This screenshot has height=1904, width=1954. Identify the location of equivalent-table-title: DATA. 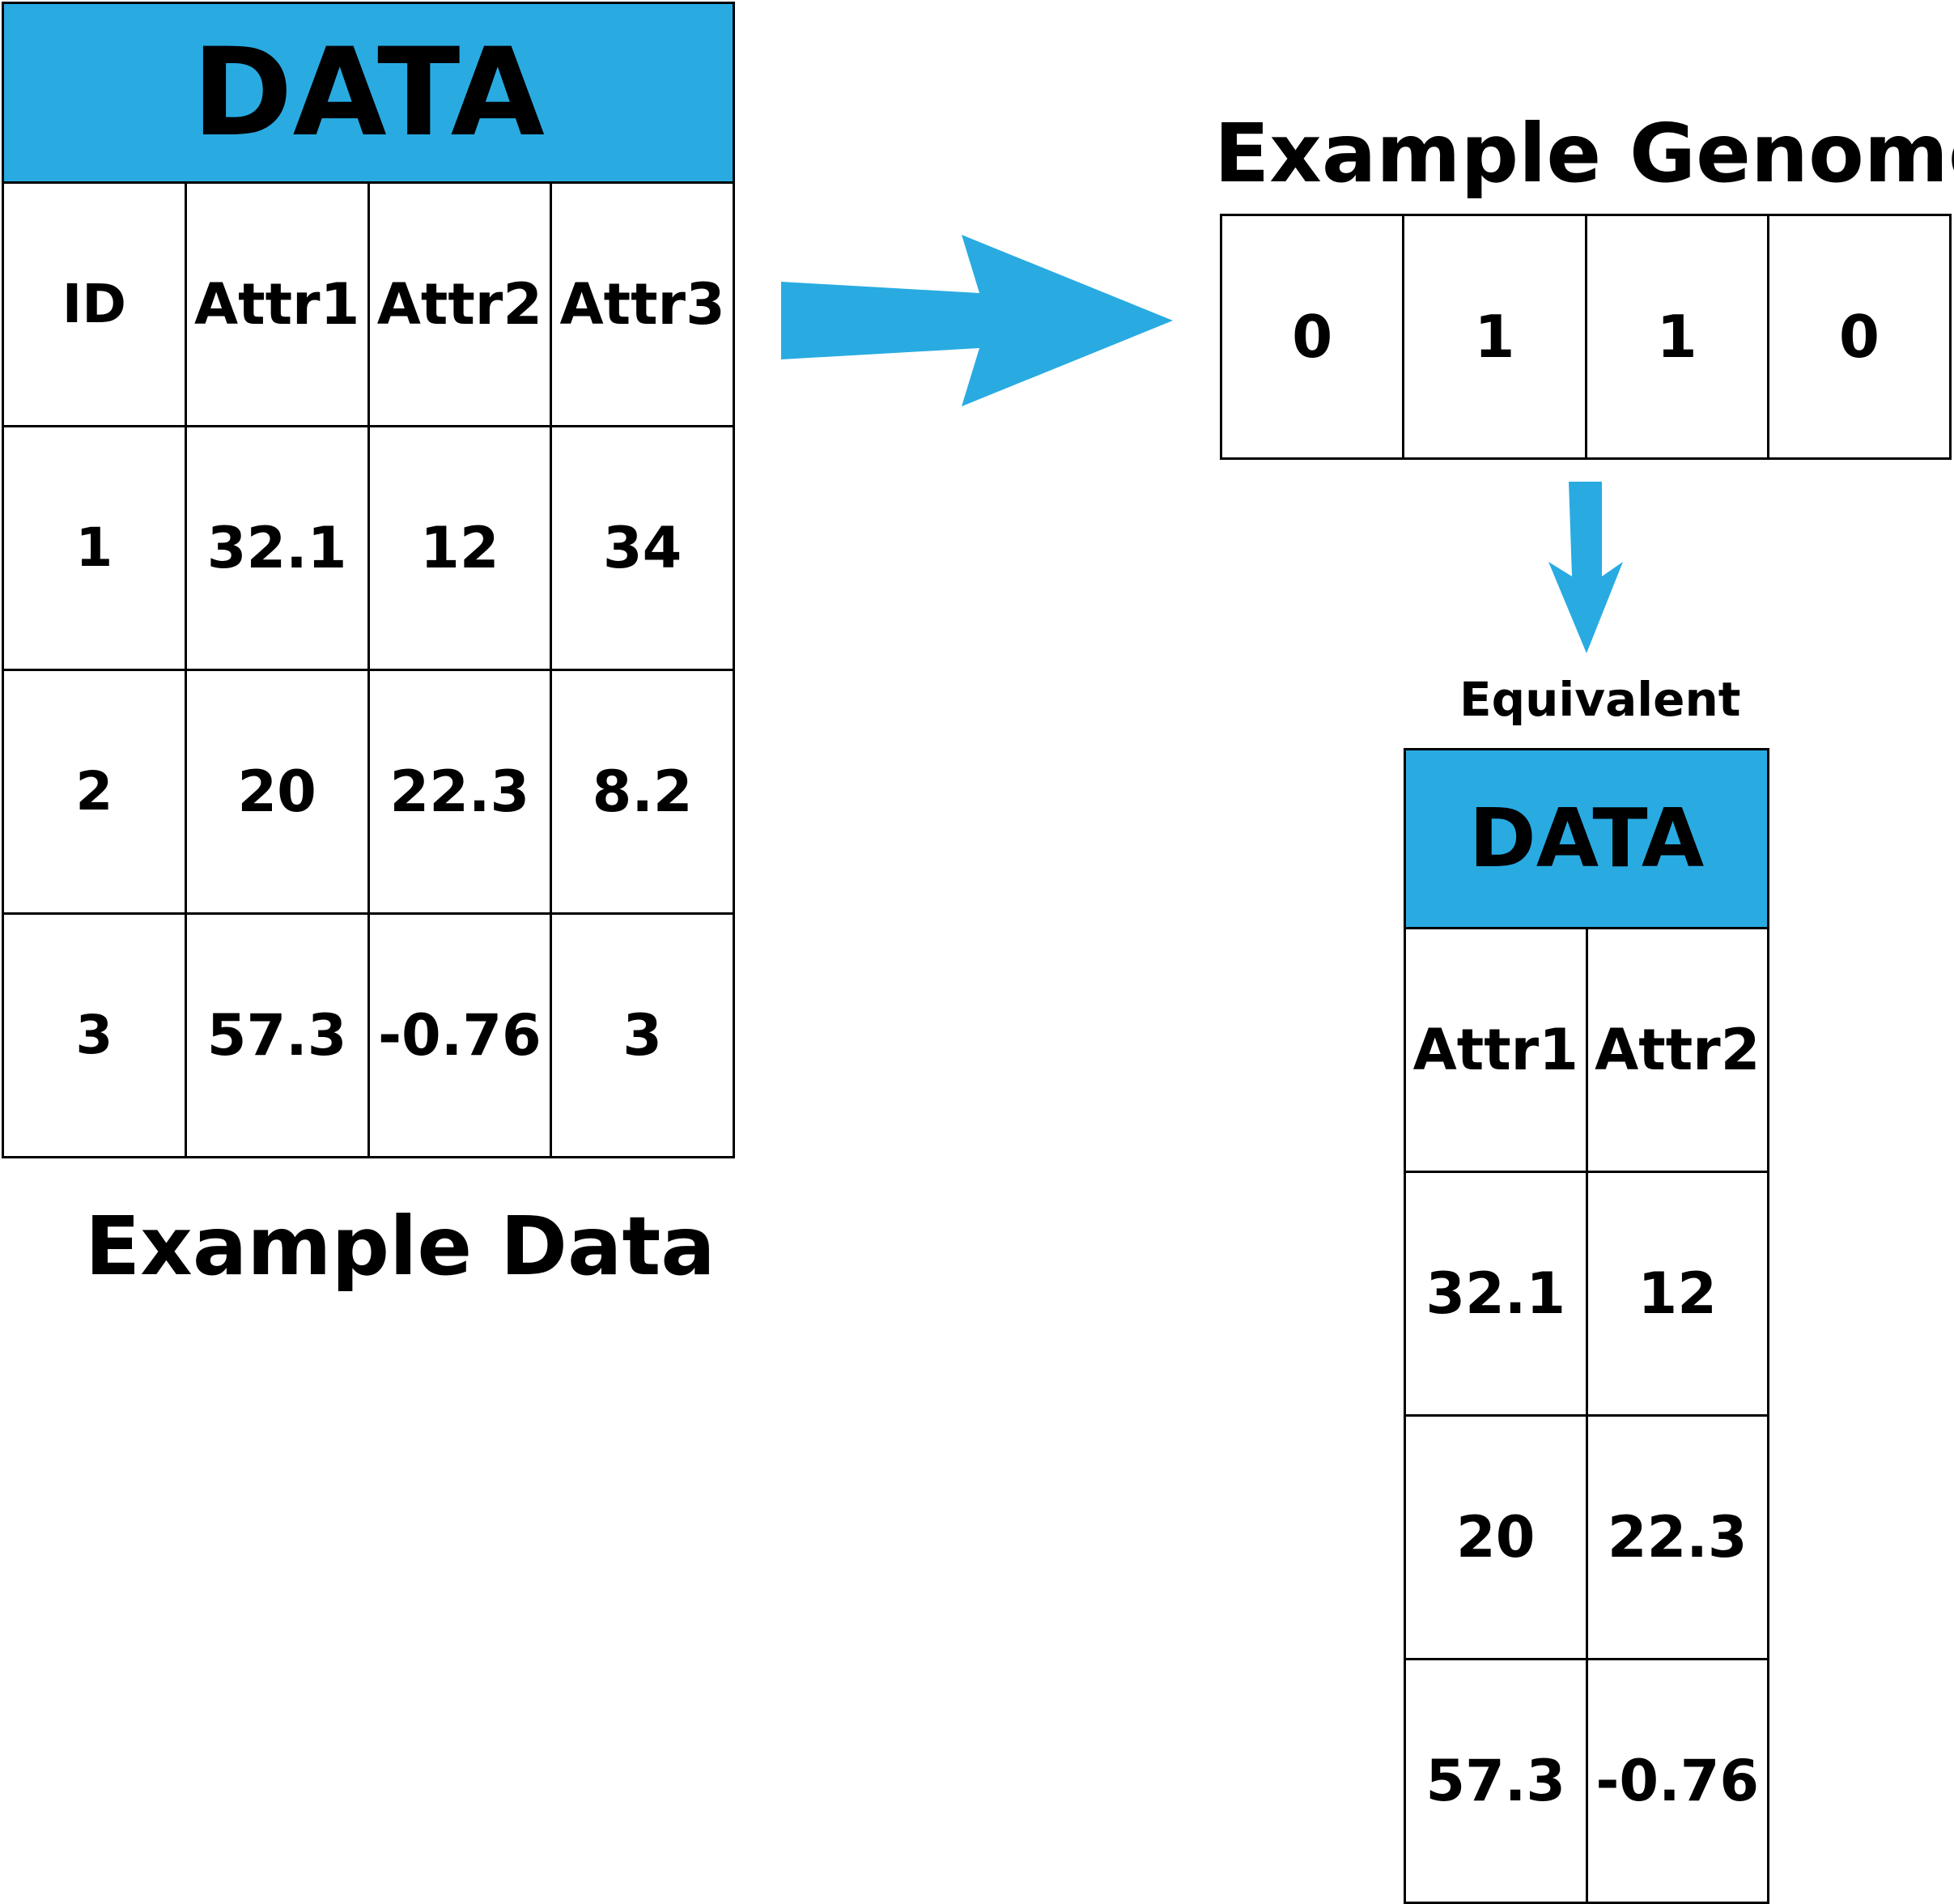
(1586, 838).